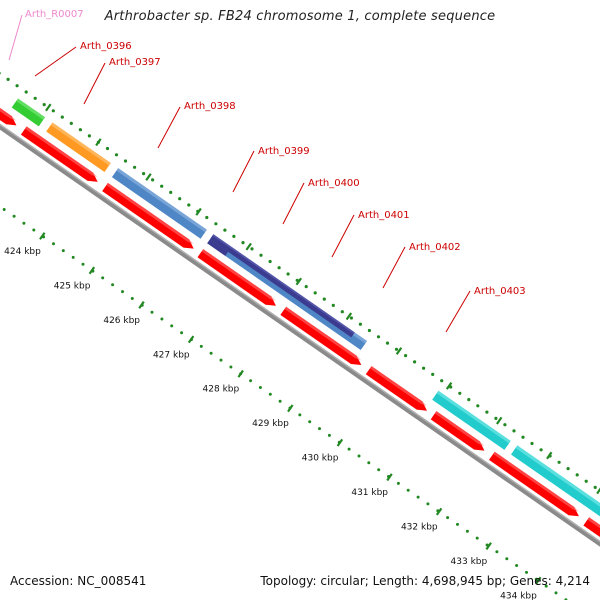 The image size is (600, 600). I want to click on gene-label-arth-r0007: Arth_R0007, so click(54, 14).